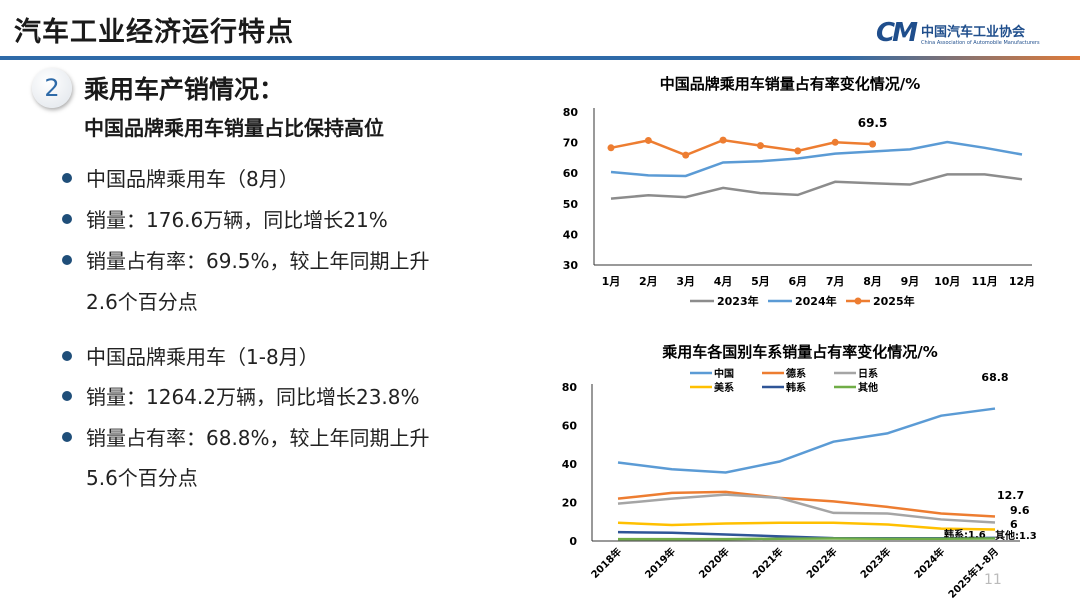 This screenshot has width=1080, height=607. Describe the element at coordinates (253, 397) in the screenshot. I see `bullet-text: 销量：1264.2万辆，同比增长23.8%` at that location.